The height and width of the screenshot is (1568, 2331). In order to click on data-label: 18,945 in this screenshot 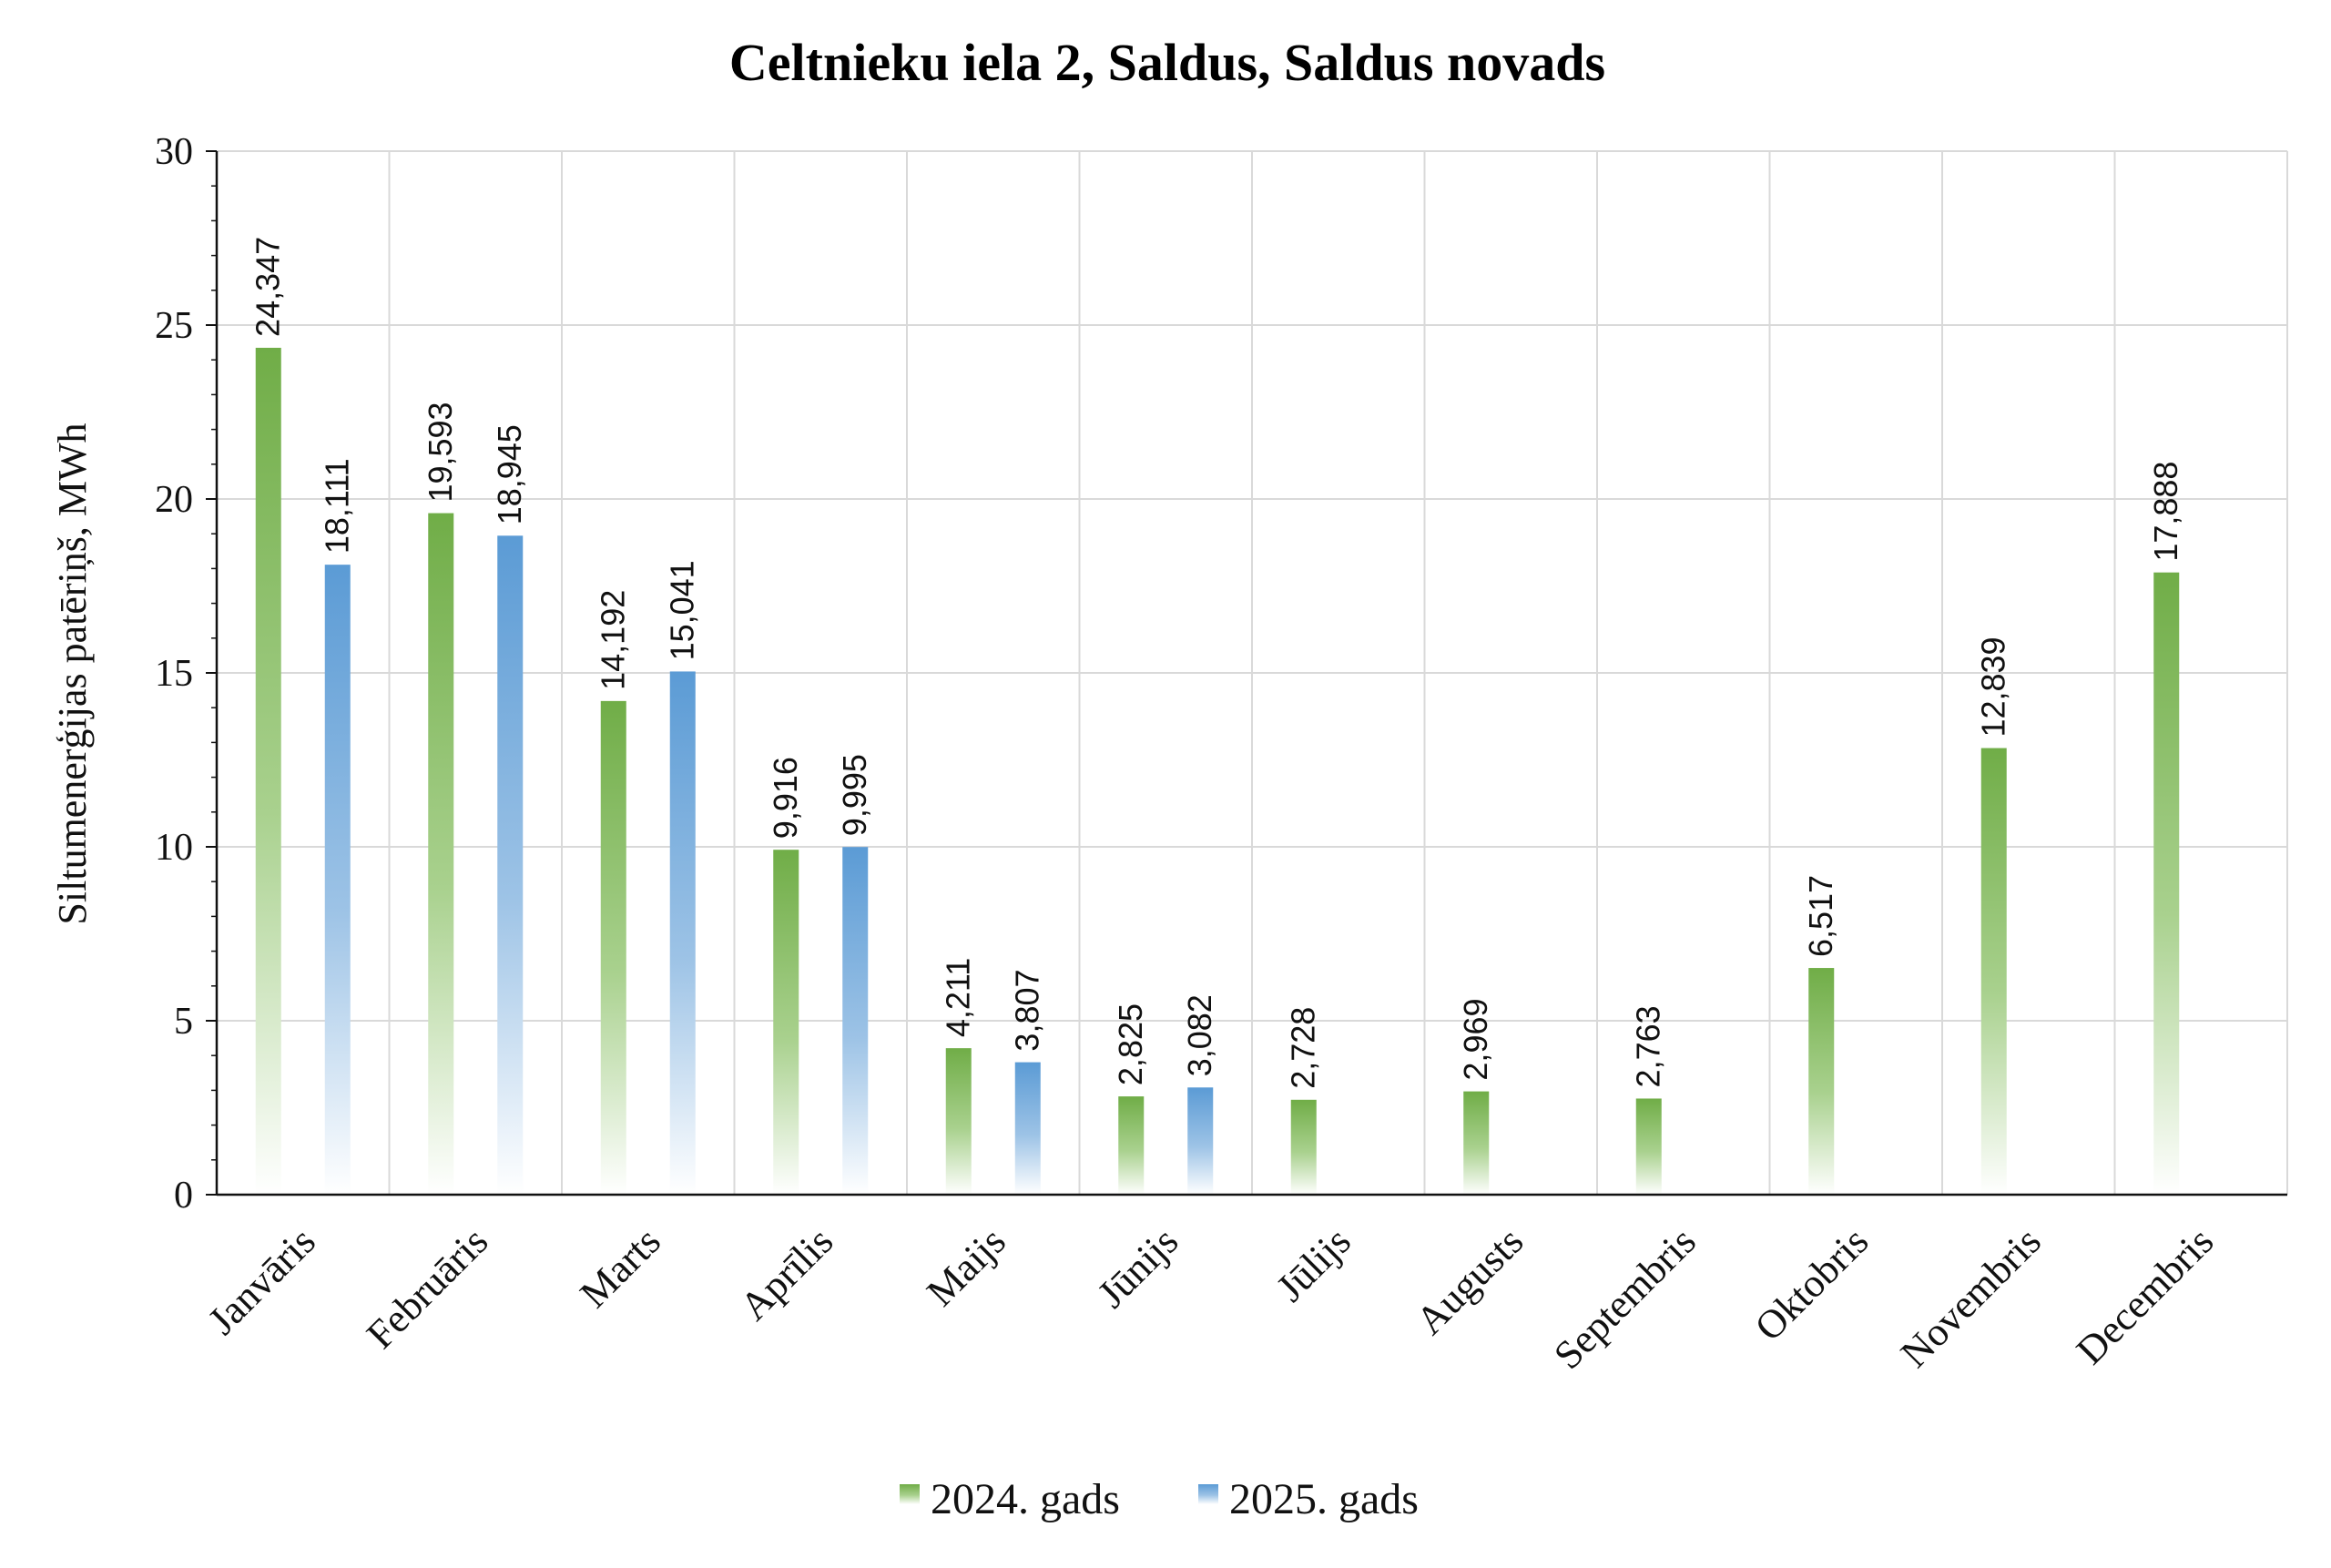, I will do `click(509, 474)`.